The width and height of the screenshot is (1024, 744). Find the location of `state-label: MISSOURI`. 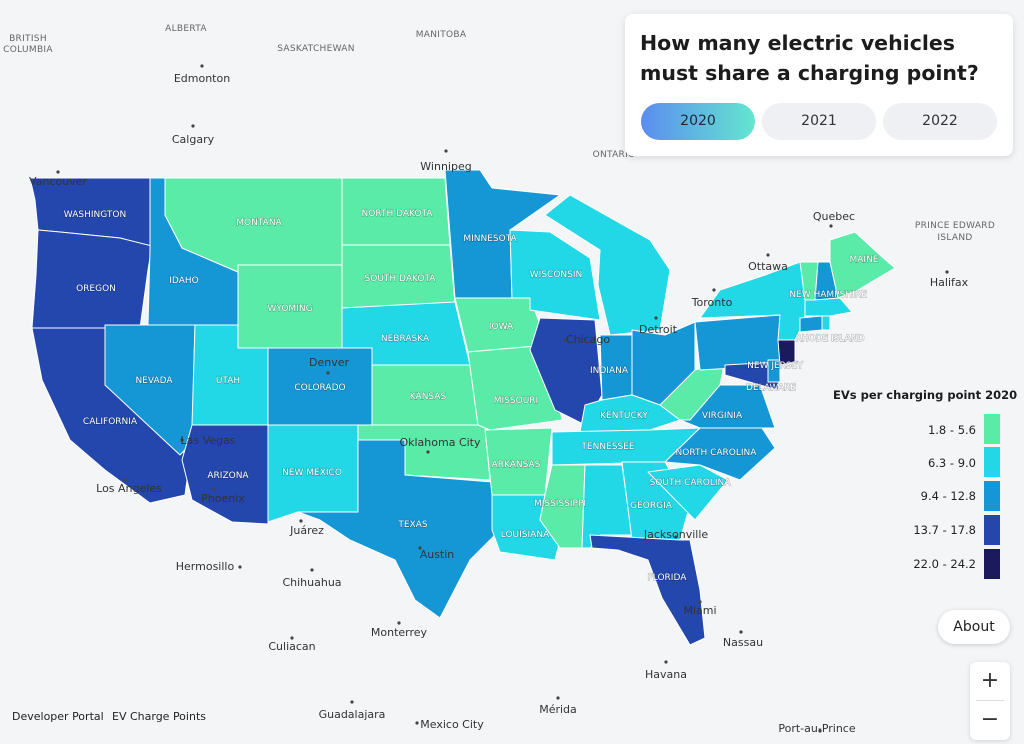

state-label: MISSOURI is located at coordinates (516, 401).